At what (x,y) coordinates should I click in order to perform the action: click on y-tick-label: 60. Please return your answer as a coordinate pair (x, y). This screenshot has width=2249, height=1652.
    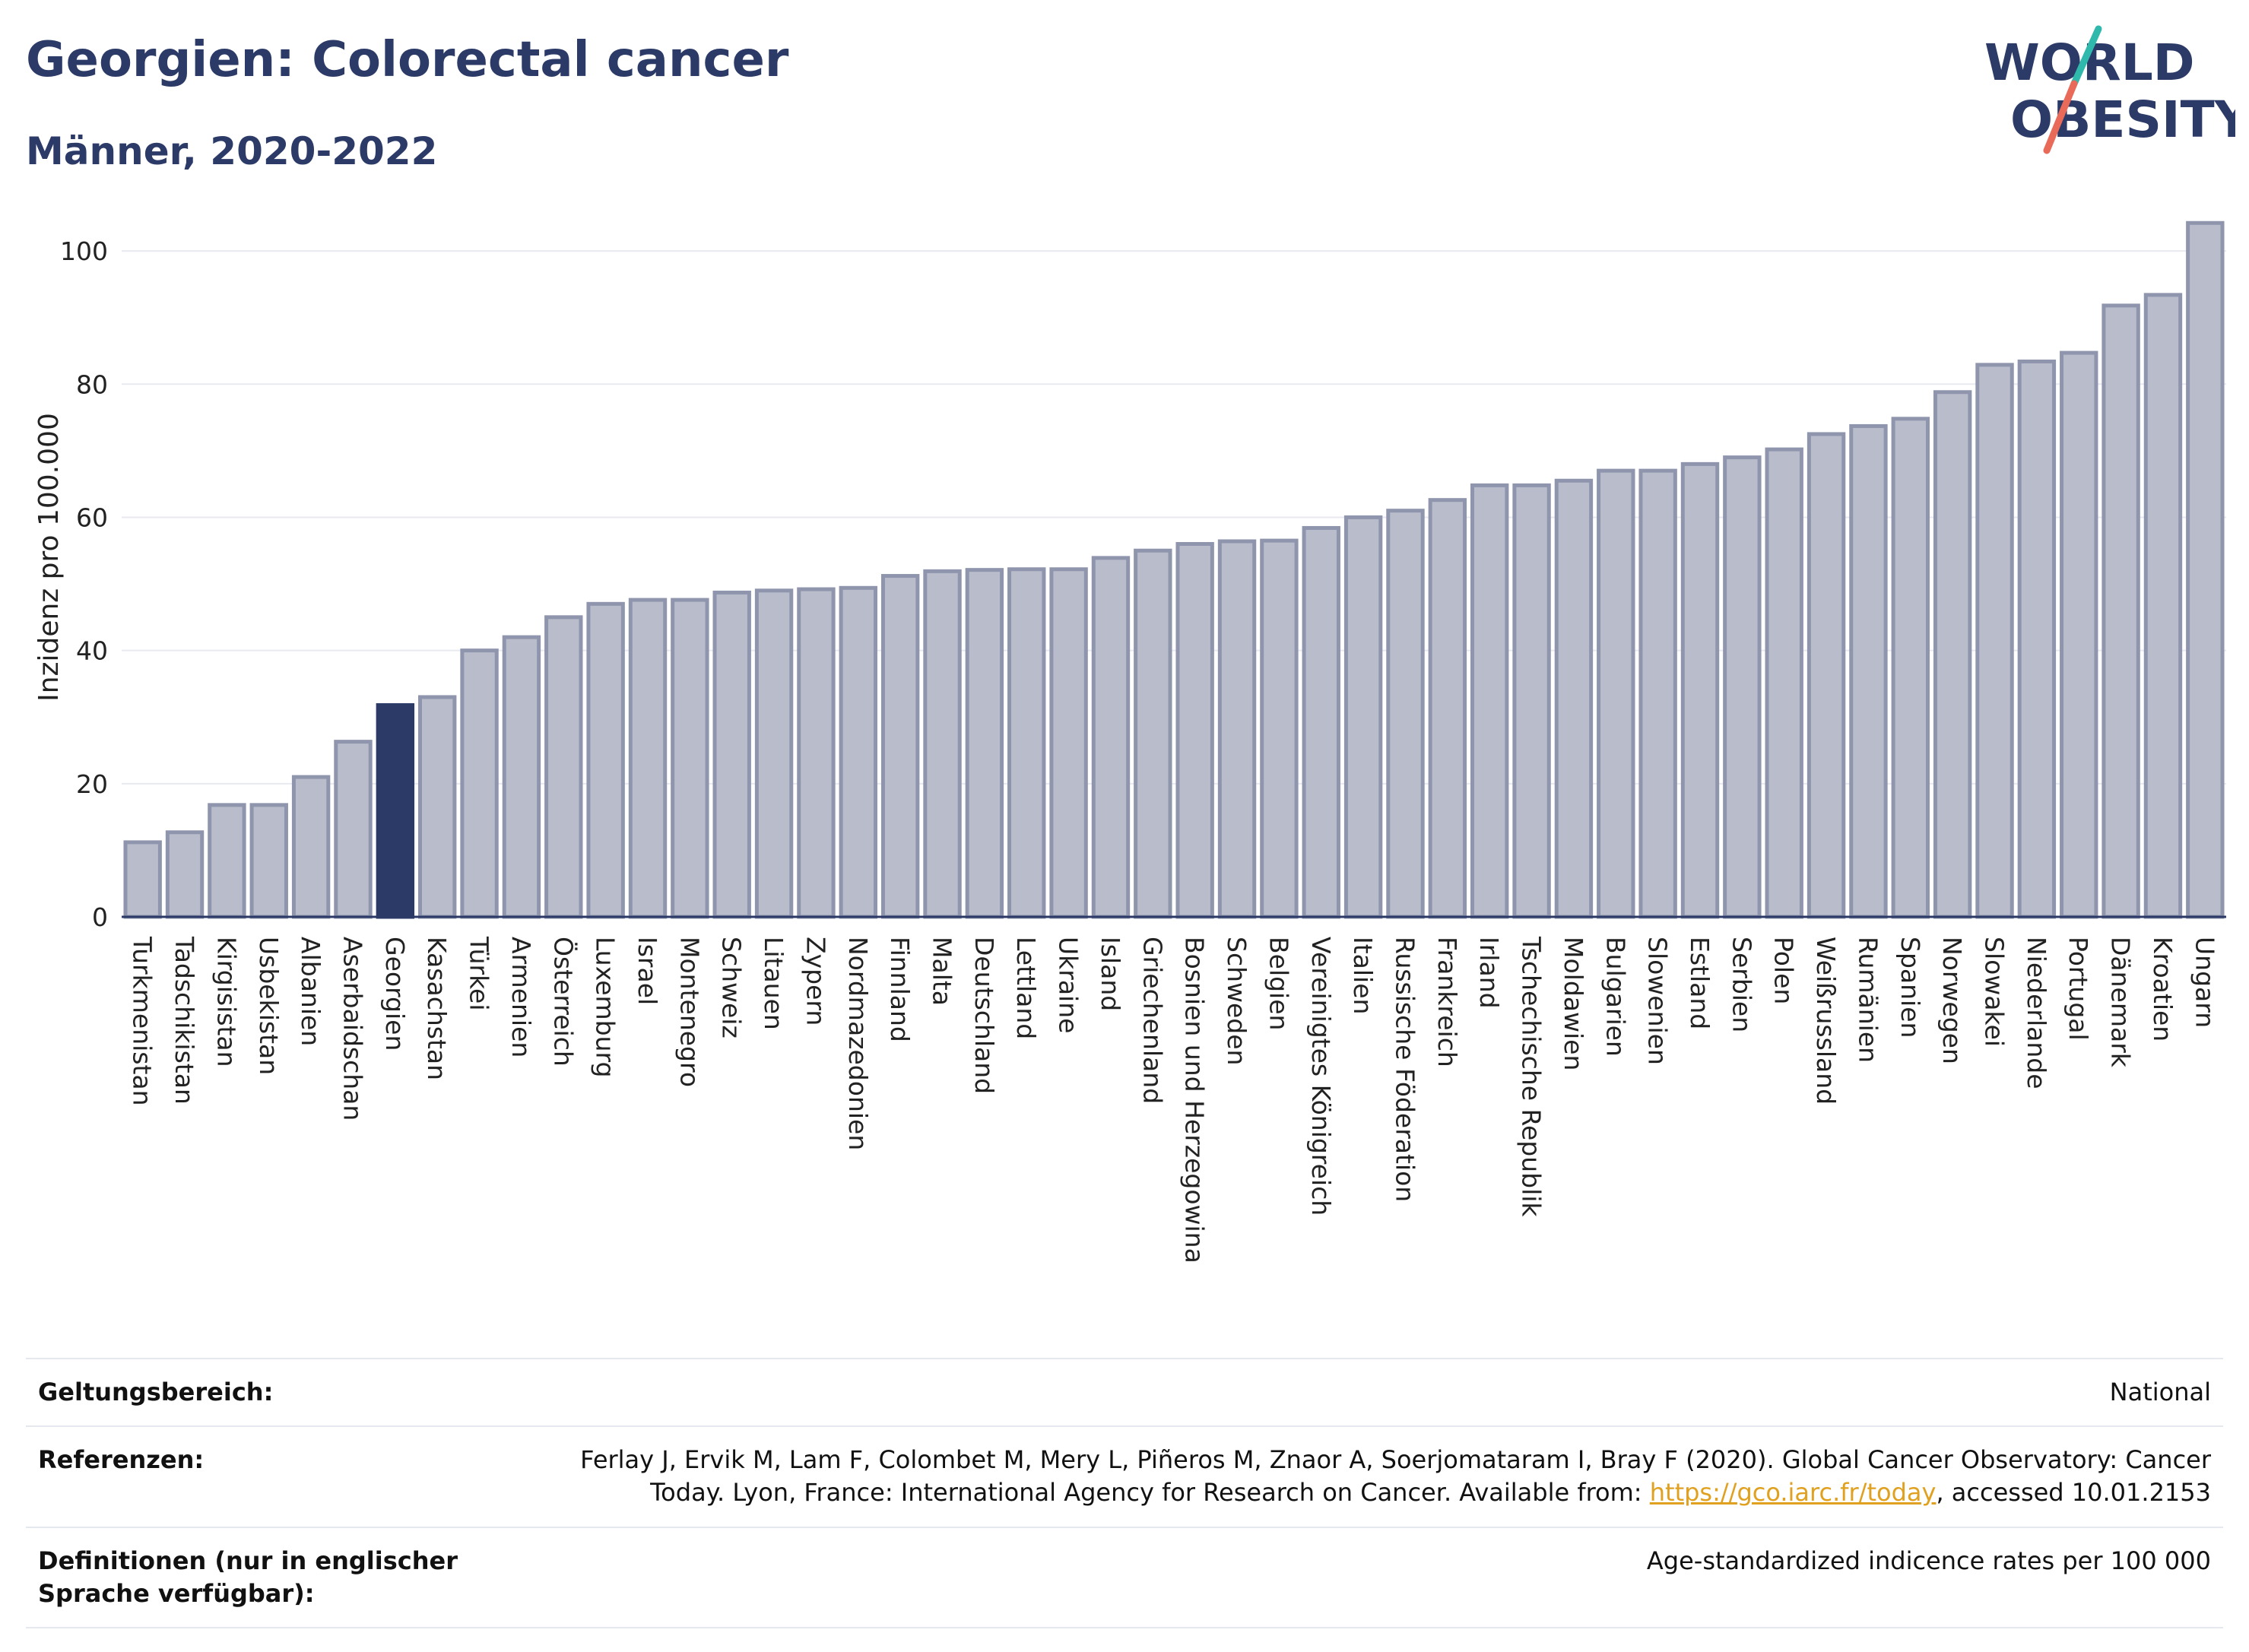
    Looking at the image, I should click on (92, 517).